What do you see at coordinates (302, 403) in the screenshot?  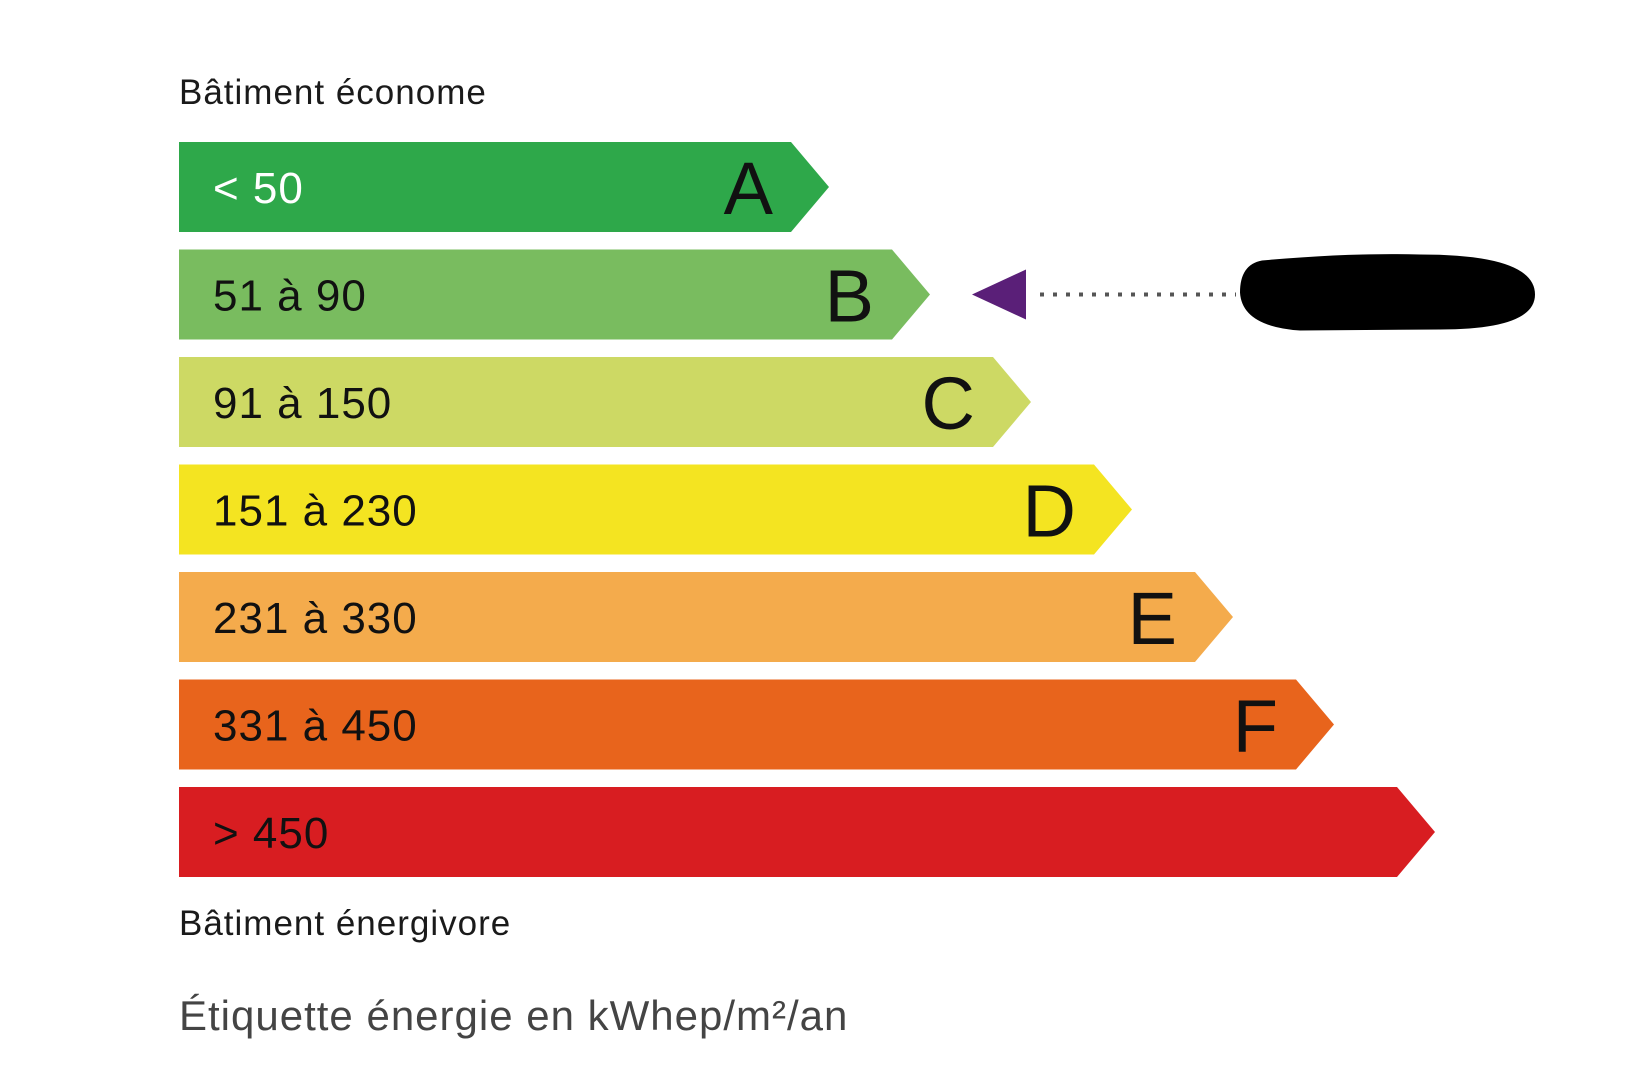 I see `range-label-C: 91 à 150` at bounding box center [302, 403].